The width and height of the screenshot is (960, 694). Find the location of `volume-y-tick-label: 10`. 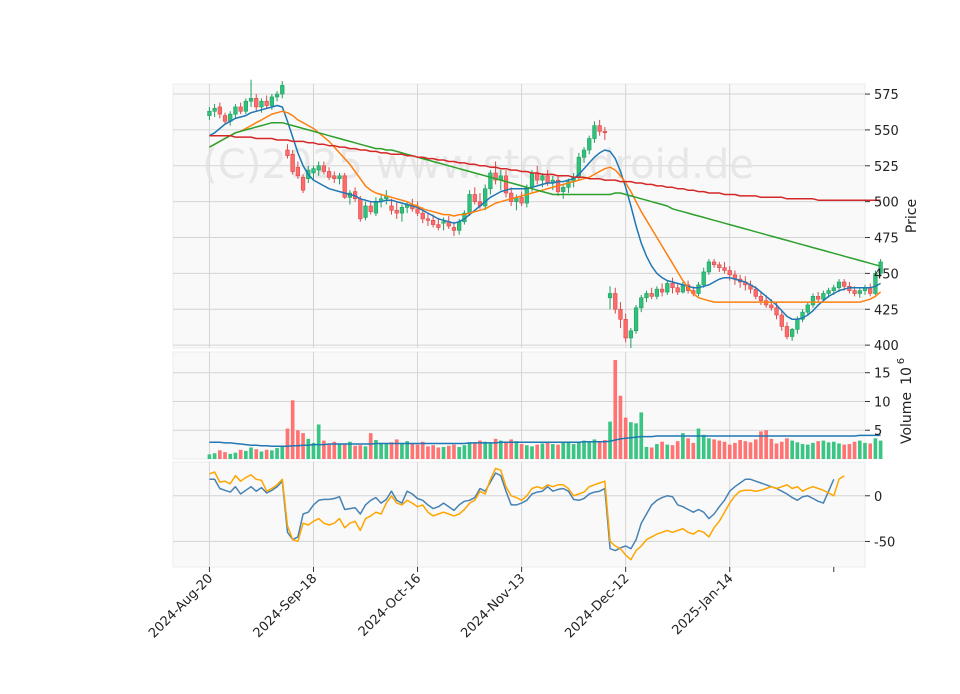

volume-y-tick-label: 10 is located at coordinates (882, 402).